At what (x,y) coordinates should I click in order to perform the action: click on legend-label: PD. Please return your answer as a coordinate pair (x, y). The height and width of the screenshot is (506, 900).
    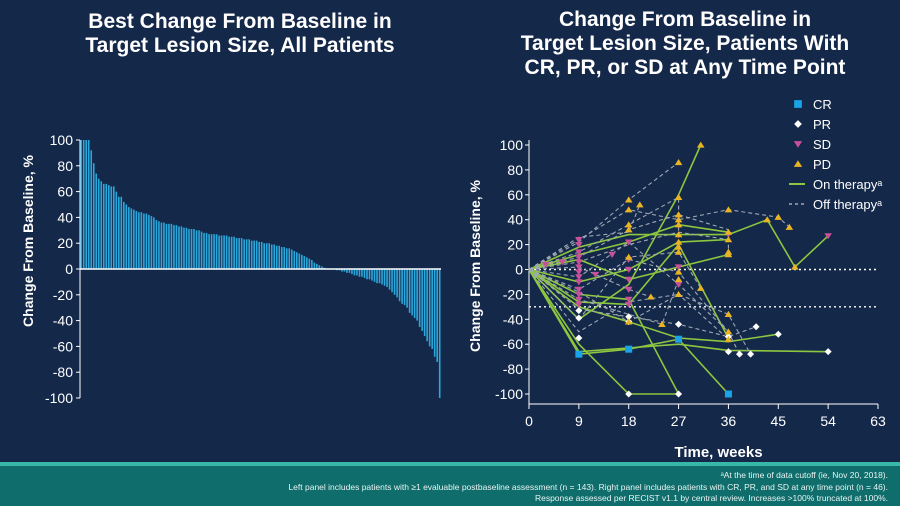
    Looking at the image, I should click on (822, 164).